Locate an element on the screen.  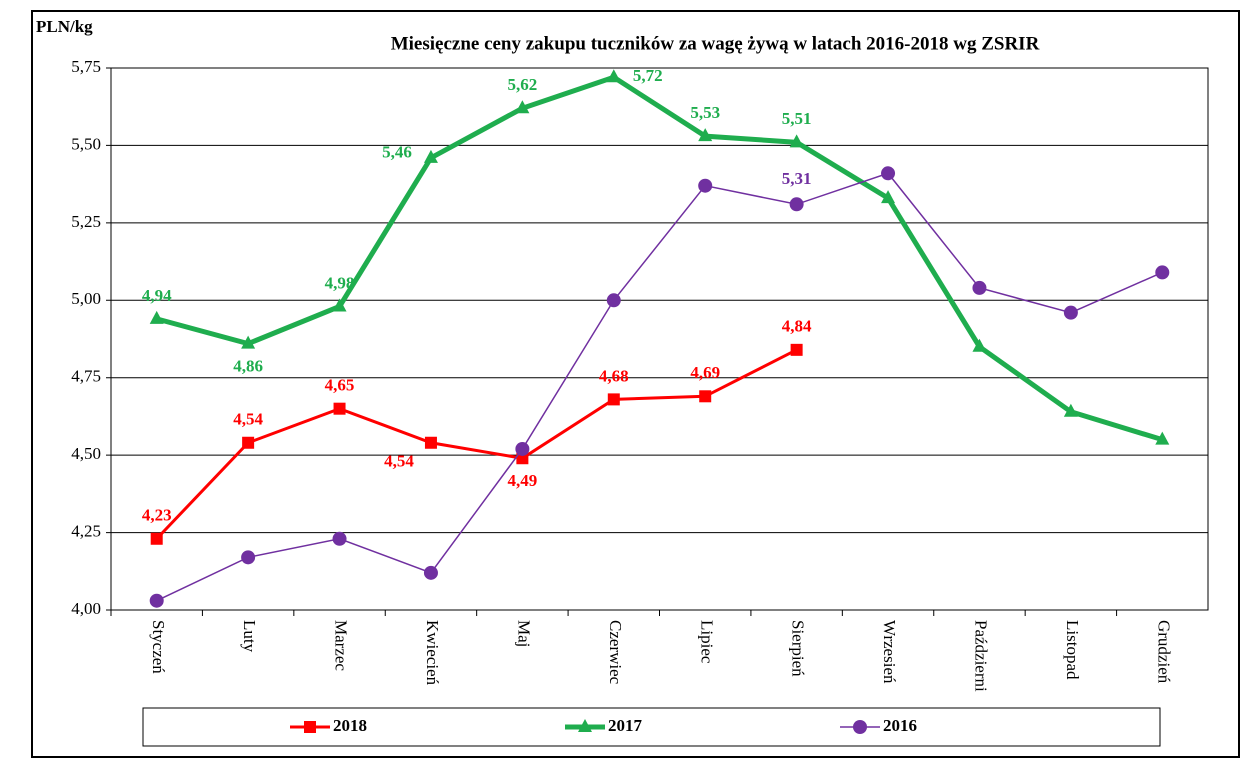
legend-label: 2018 is located at coordinates (350, 725).